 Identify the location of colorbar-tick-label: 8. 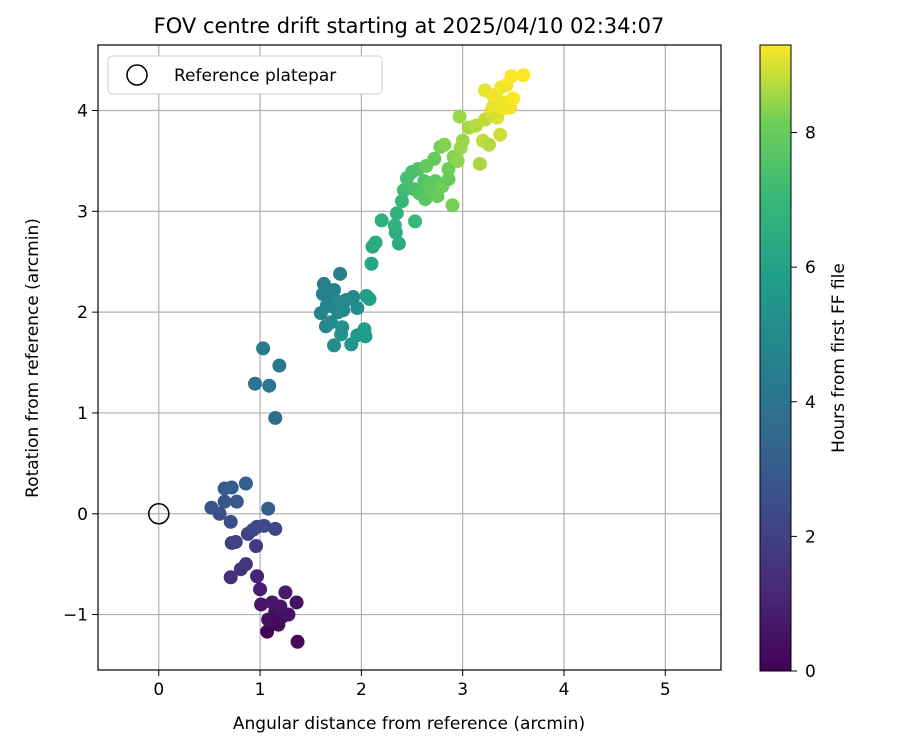
(810, 134).